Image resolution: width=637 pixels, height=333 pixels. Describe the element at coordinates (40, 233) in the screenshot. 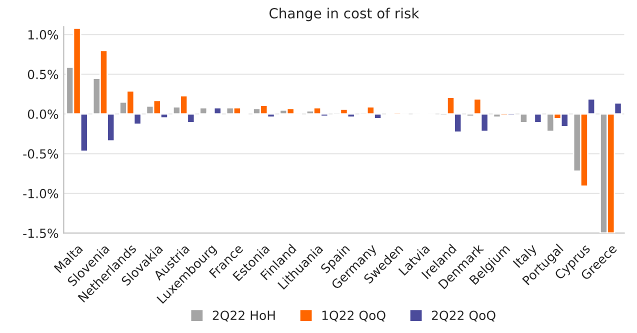

I see `y-tick-label: -1.5%` at that location.